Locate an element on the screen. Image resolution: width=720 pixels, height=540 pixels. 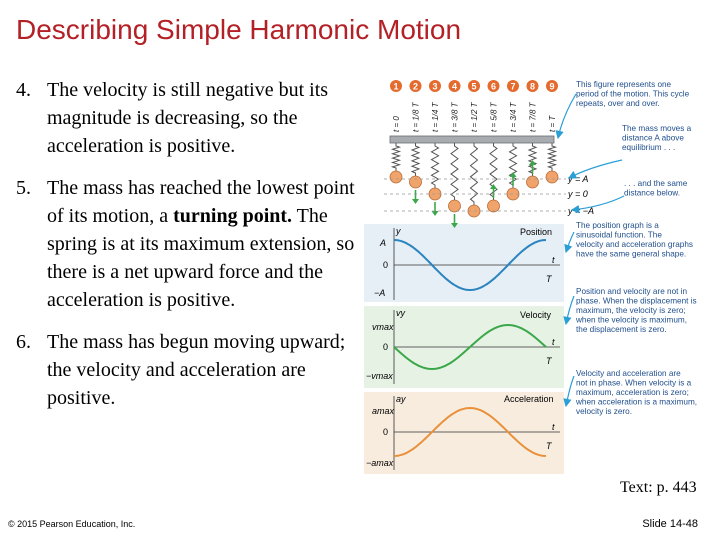
item-number: 4. is located at coordinates (23, 90).